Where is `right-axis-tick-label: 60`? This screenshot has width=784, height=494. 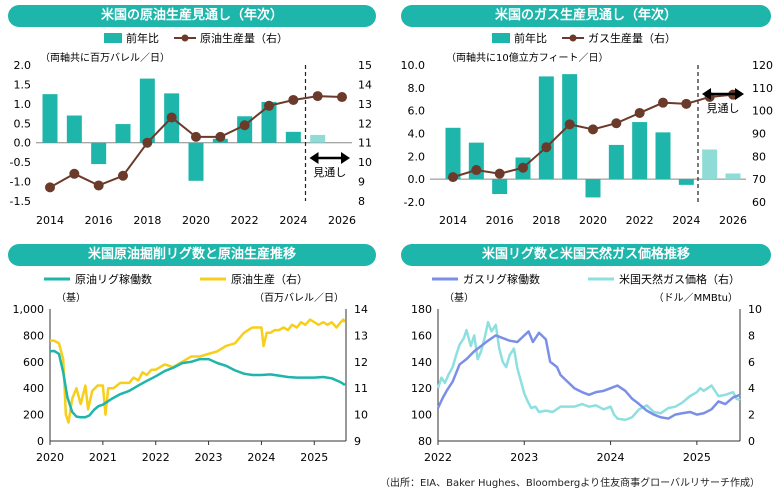
right-axis-tick-label: 60 is located at coordinates (759, 202).